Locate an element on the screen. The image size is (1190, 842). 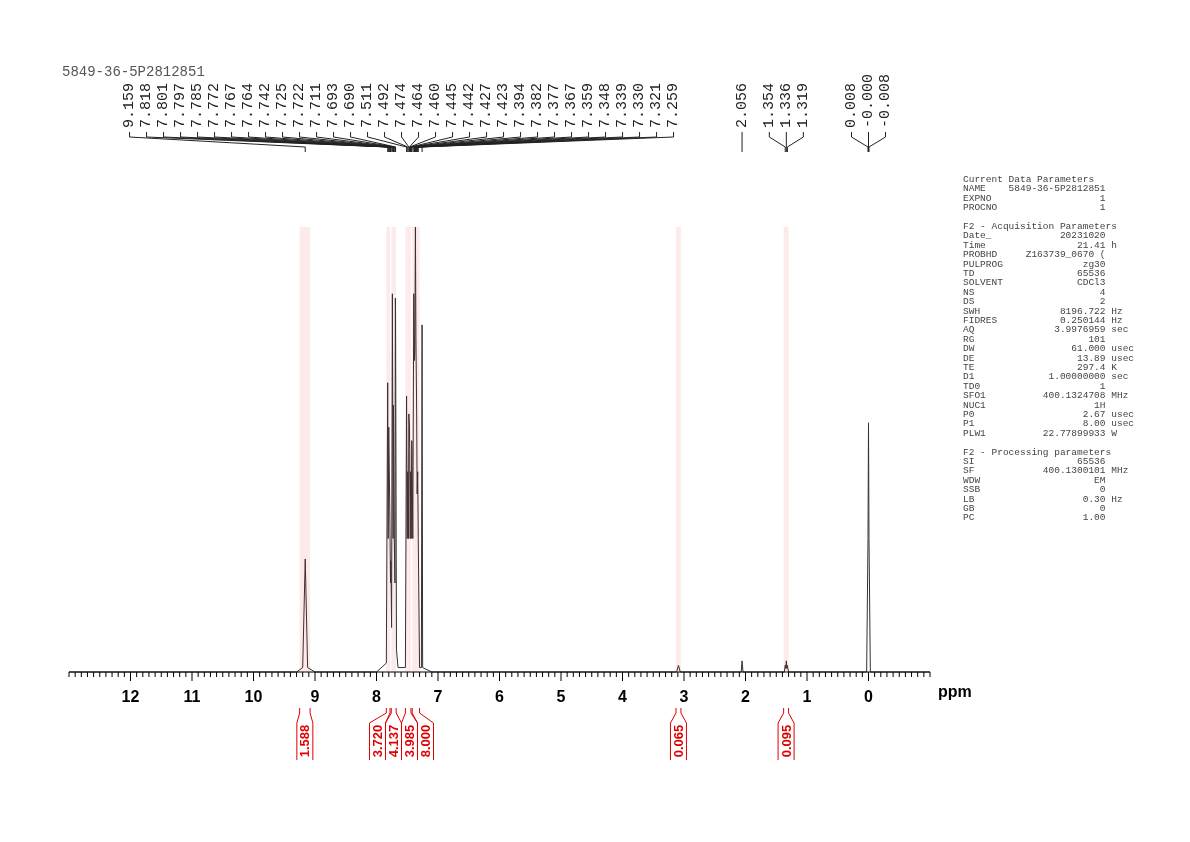
text: SFO1 400.1324708 MHz is located at coordinates (1046, 396).